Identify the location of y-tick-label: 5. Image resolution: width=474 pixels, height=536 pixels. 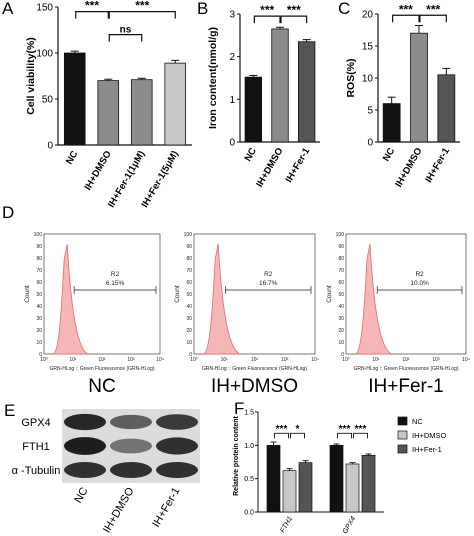
(370, 111).